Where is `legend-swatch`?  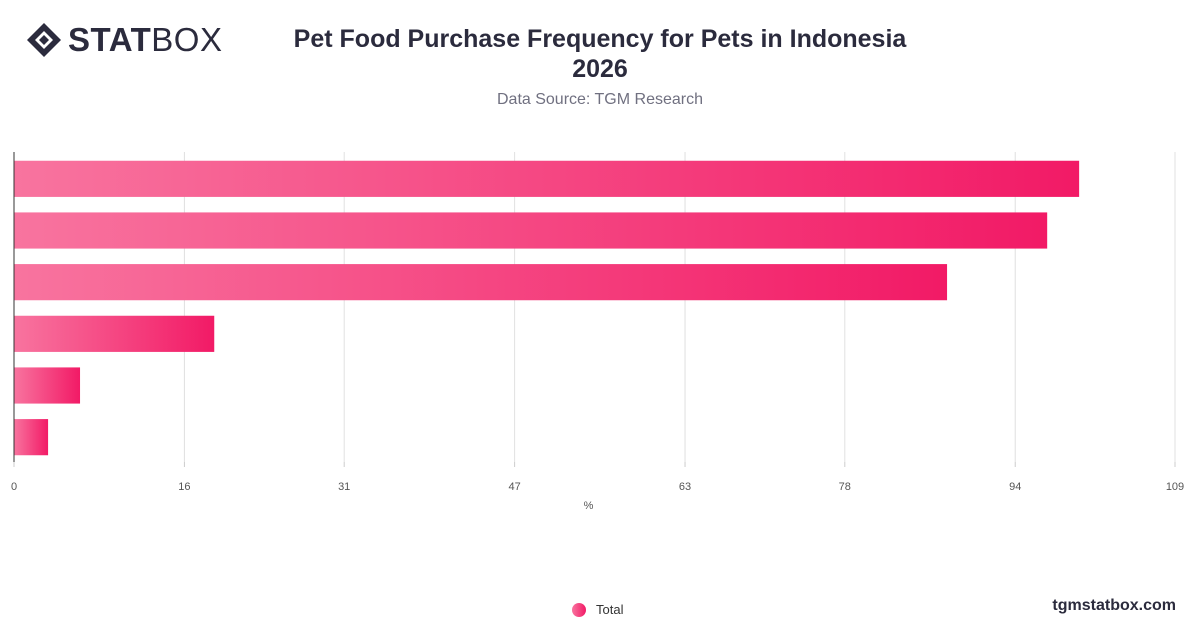 legend-swatch is located at coordinates (579, 609).